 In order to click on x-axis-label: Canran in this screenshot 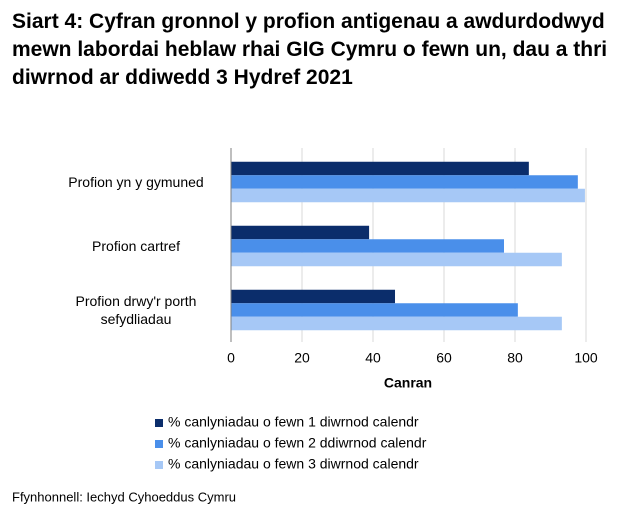, I will do `click(408, 383)`.